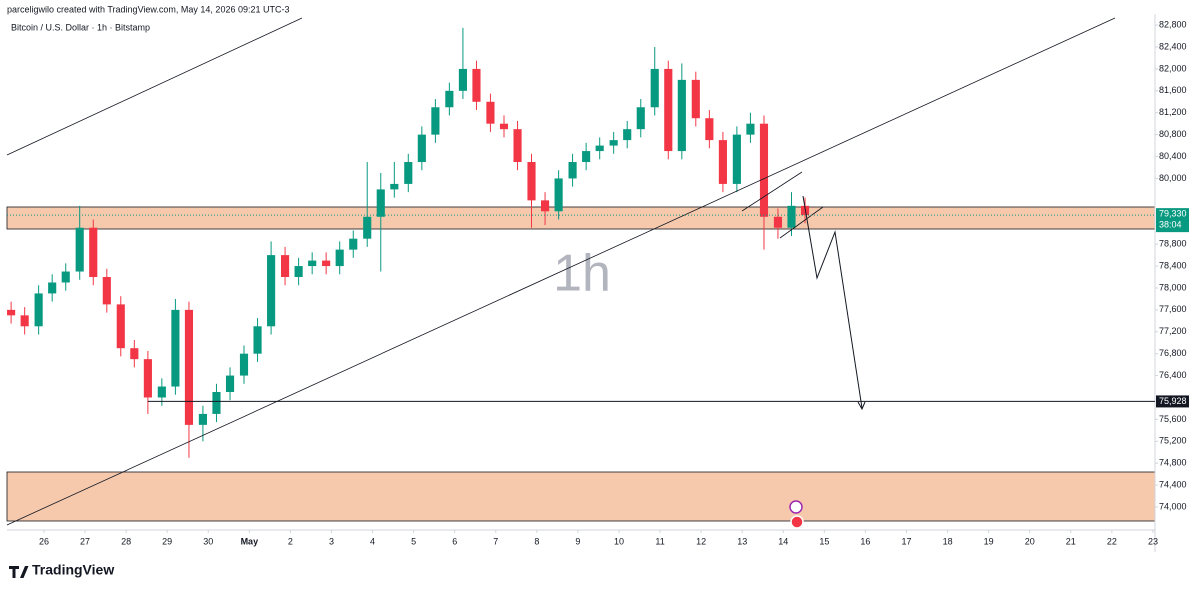 This screenshot has height=595, width=1199. I want to click on x-tick-label: 14, so click(783, 541).